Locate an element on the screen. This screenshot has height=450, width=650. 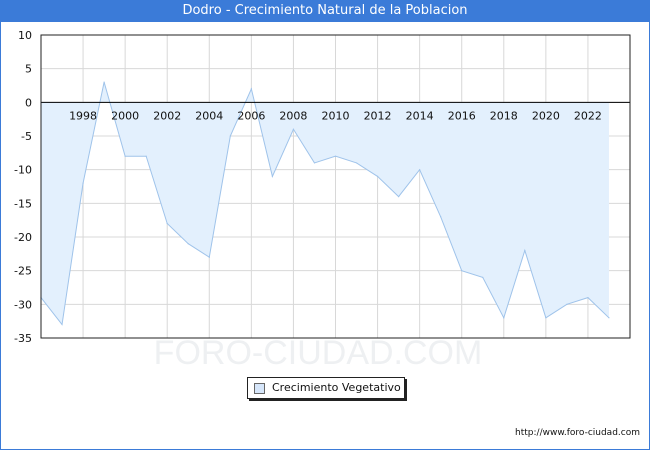
x-tick-label: 2000 is located at coordinates (125, 115).